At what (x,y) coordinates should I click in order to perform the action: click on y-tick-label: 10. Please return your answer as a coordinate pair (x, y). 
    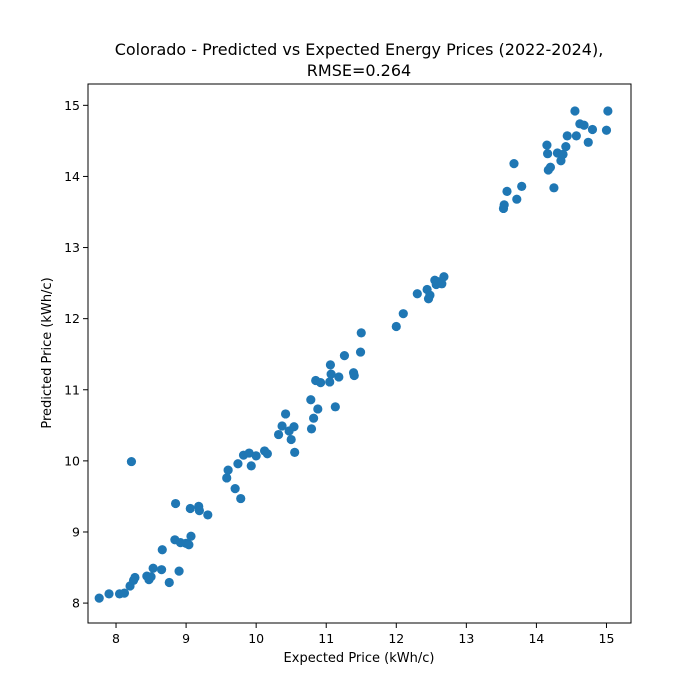
    Looking at the image, I should click on (72, 460).